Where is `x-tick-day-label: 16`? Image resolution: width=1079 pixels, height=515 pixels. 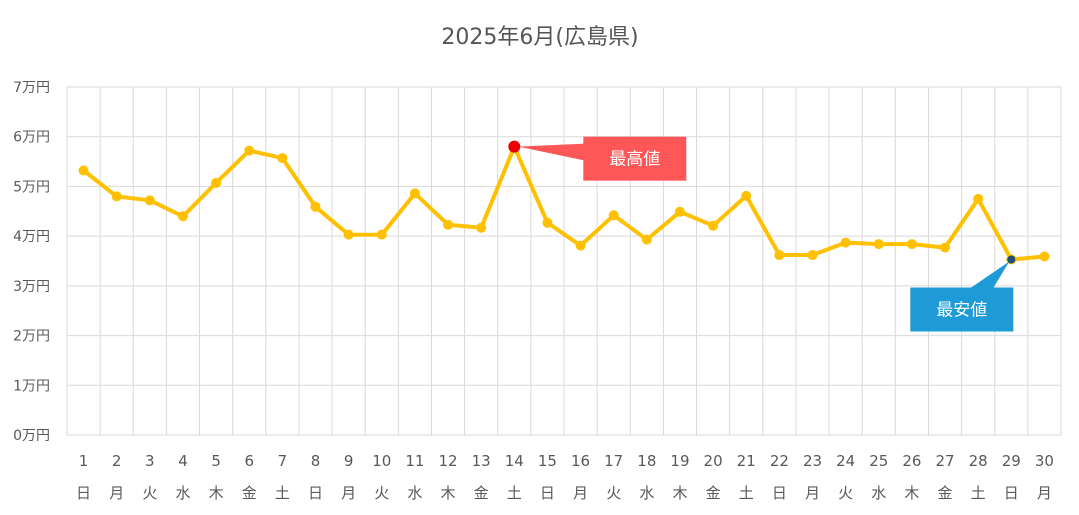
x-tick-day-label: 16 is located at coordinates (580, 461).